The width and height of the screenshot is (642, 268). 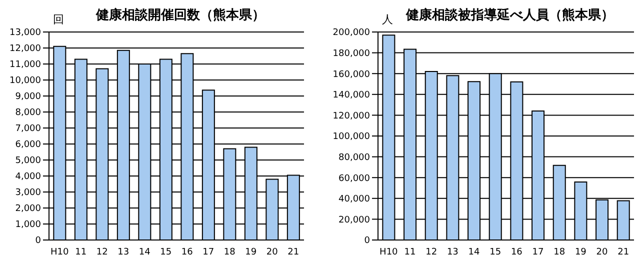 What do you see at coordinates (354, 220) in the screenshot?
I see `y-tick-label: 20,000` at bounding box center [354, 220].